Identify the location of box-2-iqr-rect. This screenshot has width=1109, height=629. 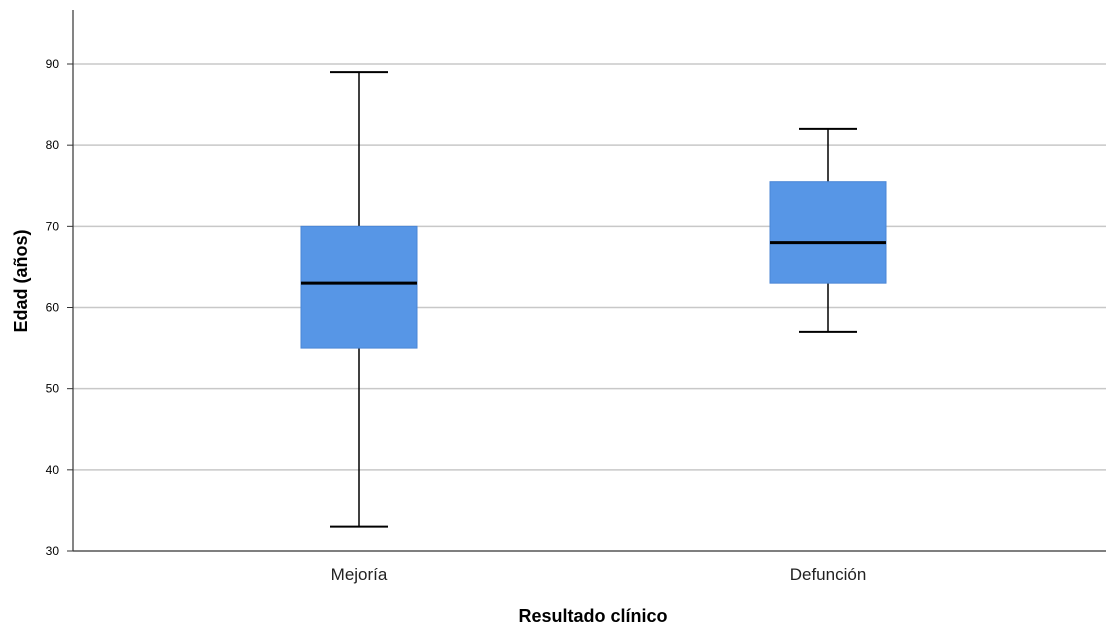
(828, 232).